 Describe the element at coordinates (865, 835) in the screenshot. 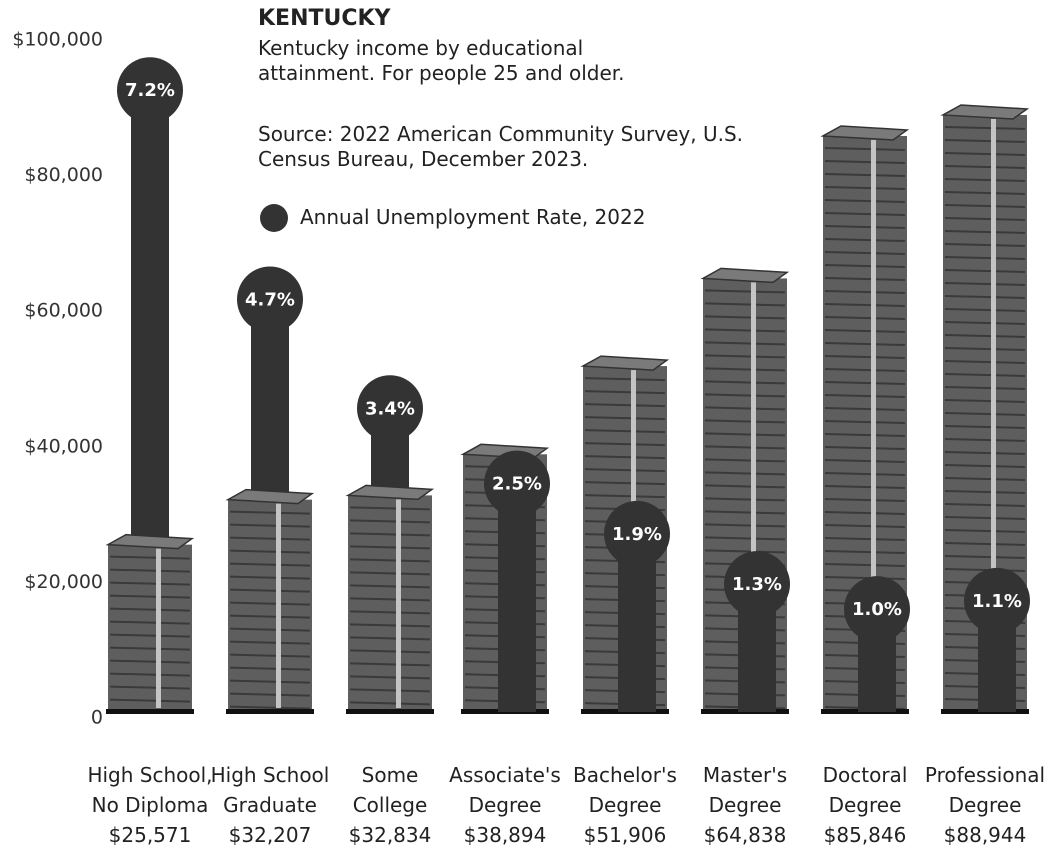

I see `value-label: $85,846` at that location.